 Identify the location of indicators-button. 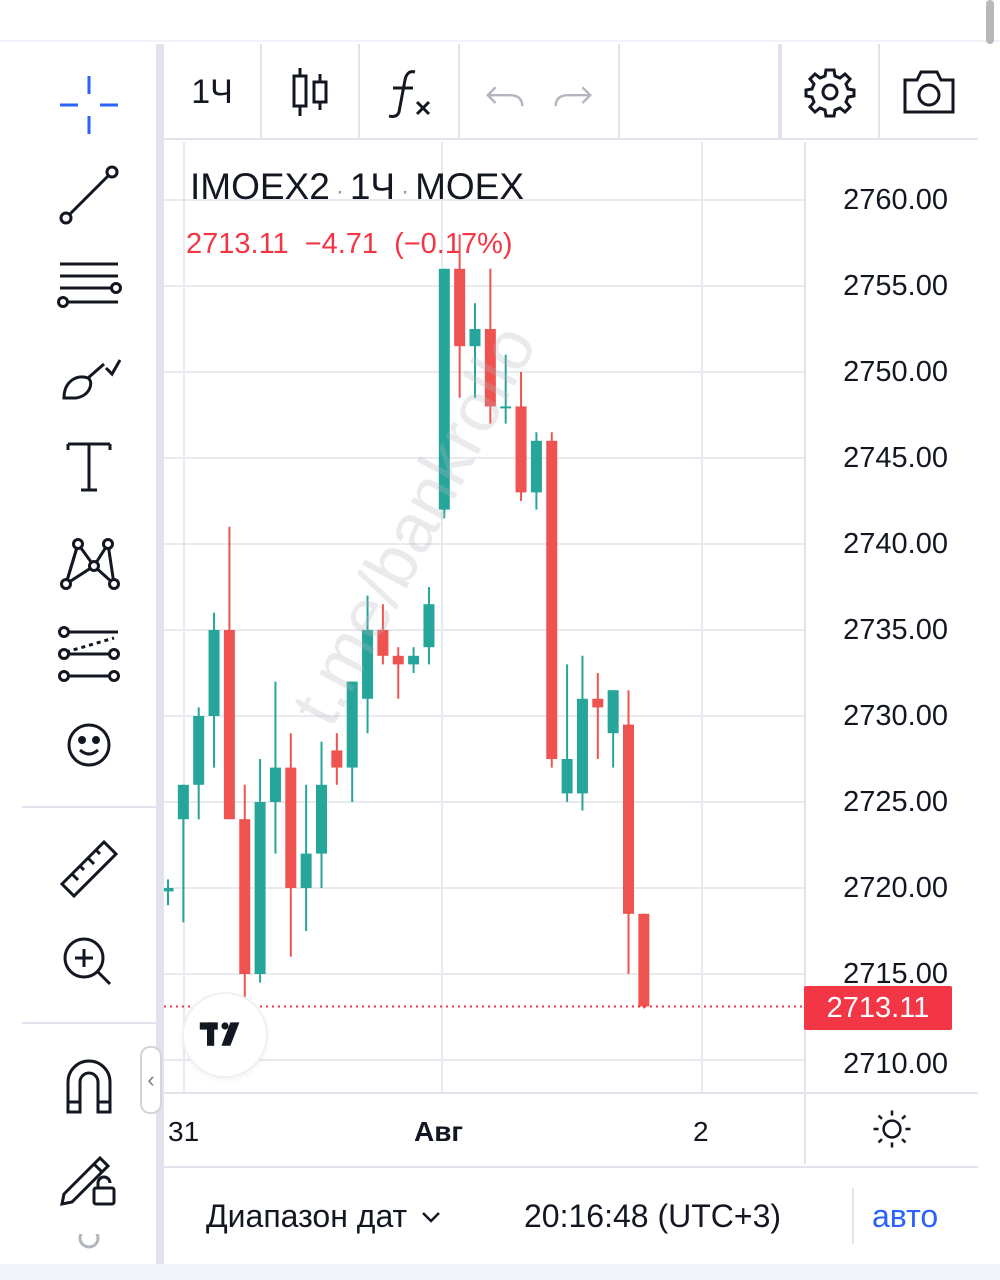
(410, 92).